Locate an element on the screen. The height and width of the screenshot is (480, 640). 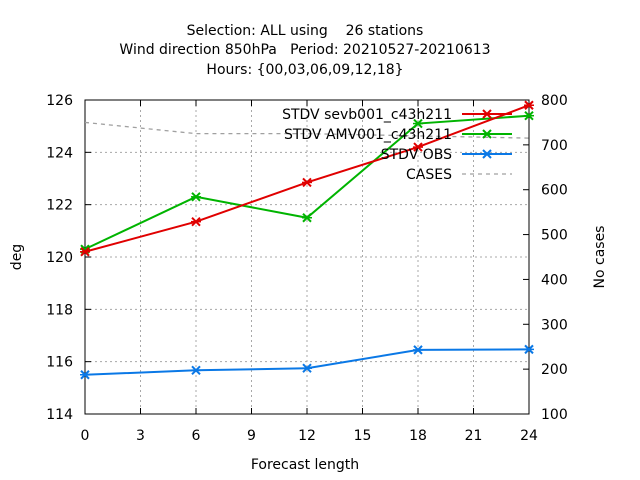
y-tick-label: 120 is located at coordinates (59, 258).